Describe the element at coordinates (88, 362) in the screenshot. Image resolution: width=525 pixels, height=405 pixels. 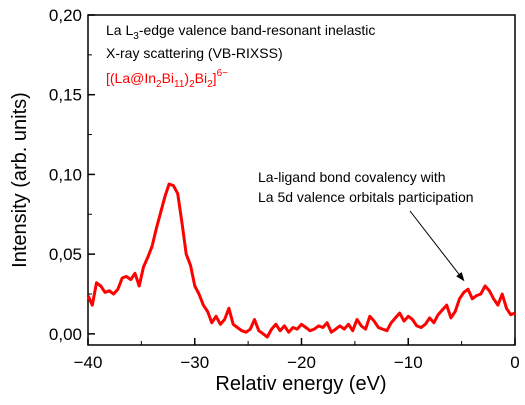
I see `x-tick-label: −40` at that location.